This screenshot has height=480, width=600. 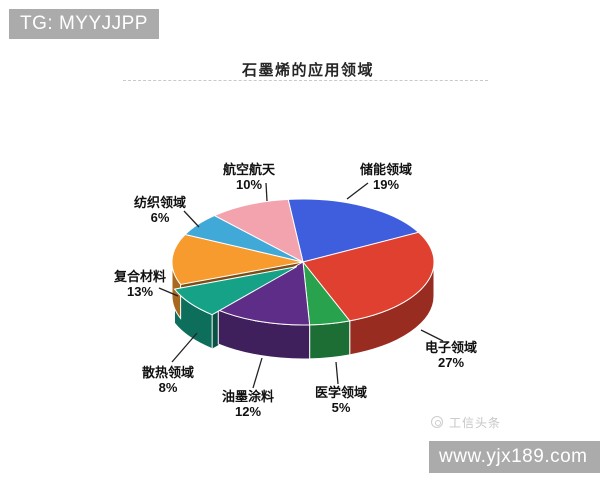 I want to click on slice-label-电子领域: 电子领域 27%, so click(x=451, y=355).